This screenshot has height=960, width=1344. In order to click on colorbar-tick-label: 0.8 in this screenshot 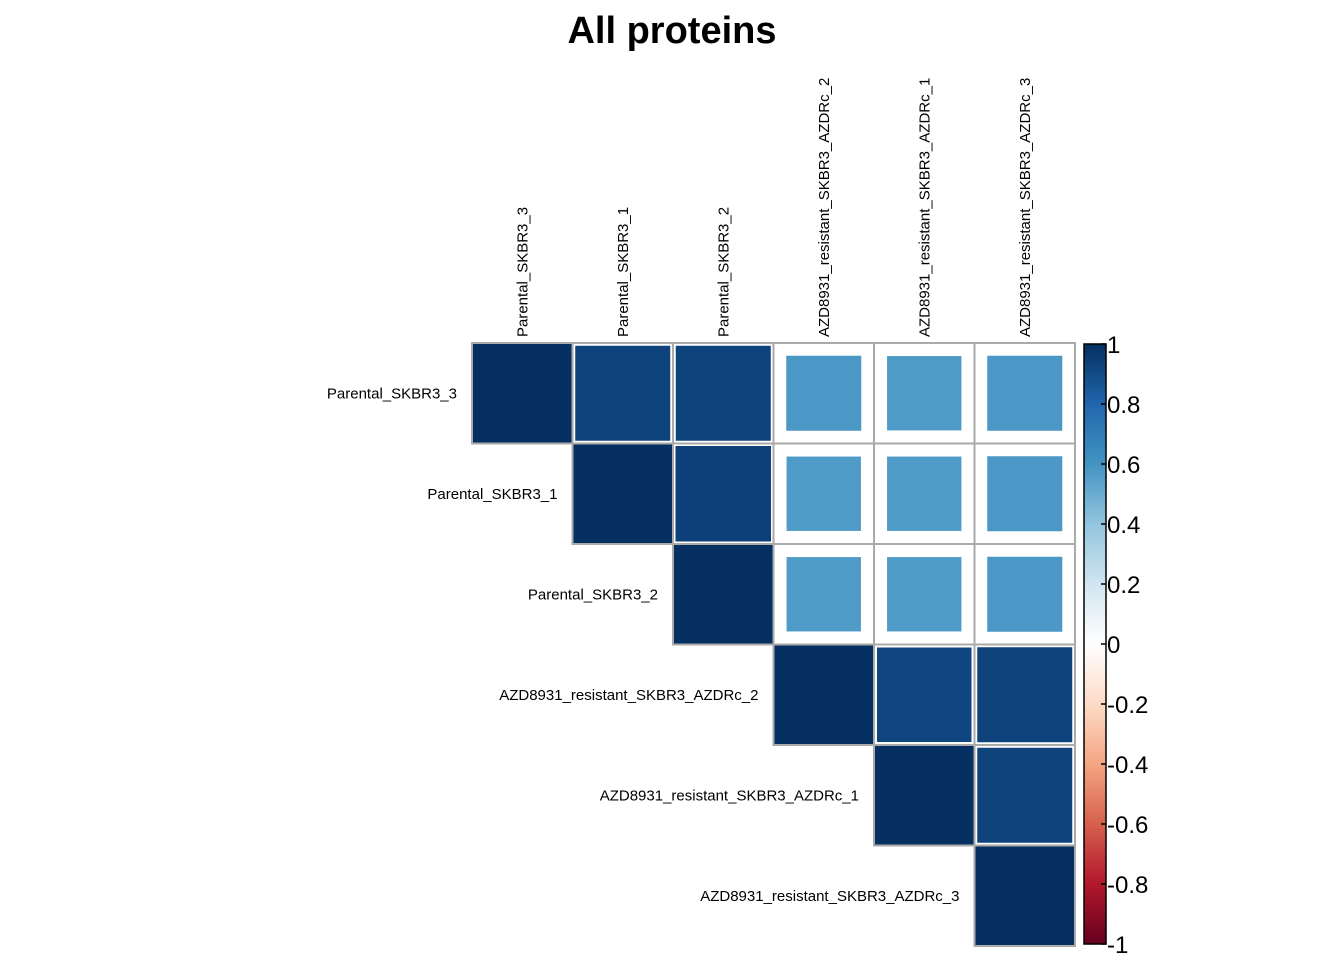, I will do `click(1123, 405)`.